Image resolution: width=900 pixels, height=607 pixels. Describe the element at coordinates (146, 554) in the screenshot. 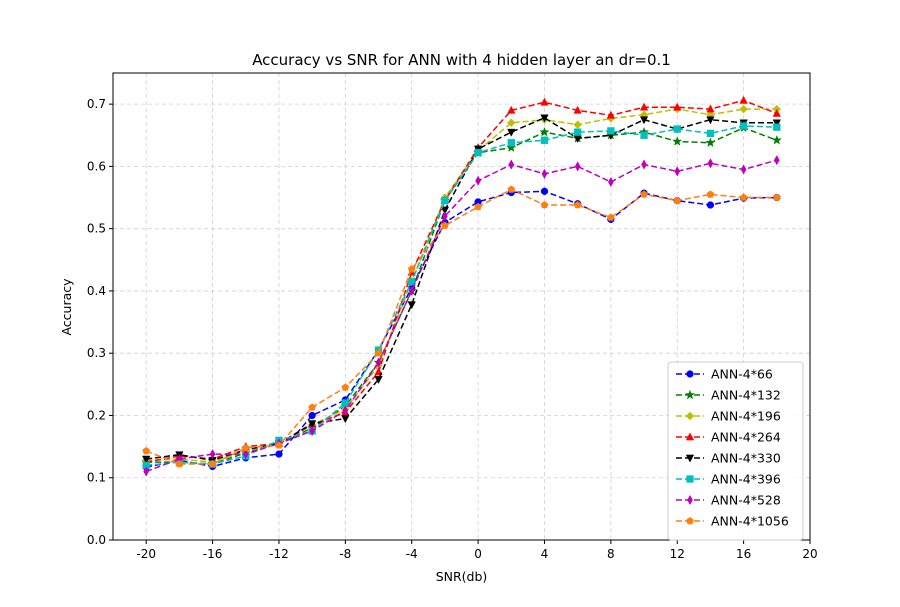

I see `x-tick-label: -20` at that location.